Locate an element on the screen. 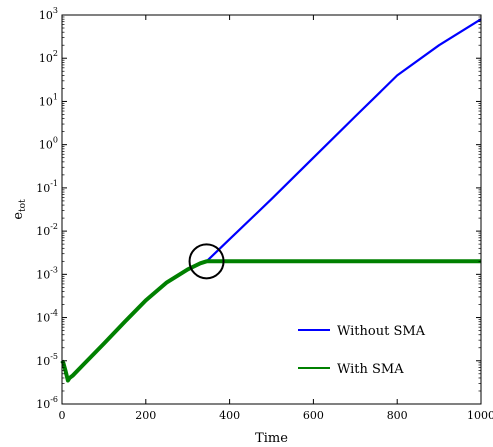  y-tick-label: 10⁻⁴ is located at coordinates (47, 317).